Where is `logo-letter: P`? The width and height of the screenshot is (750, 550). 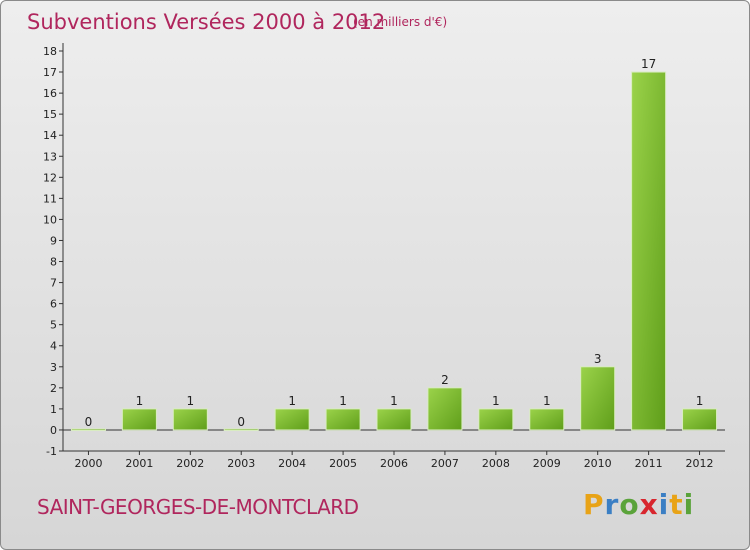
logo-letter: P is located at coordinates (594, 504).